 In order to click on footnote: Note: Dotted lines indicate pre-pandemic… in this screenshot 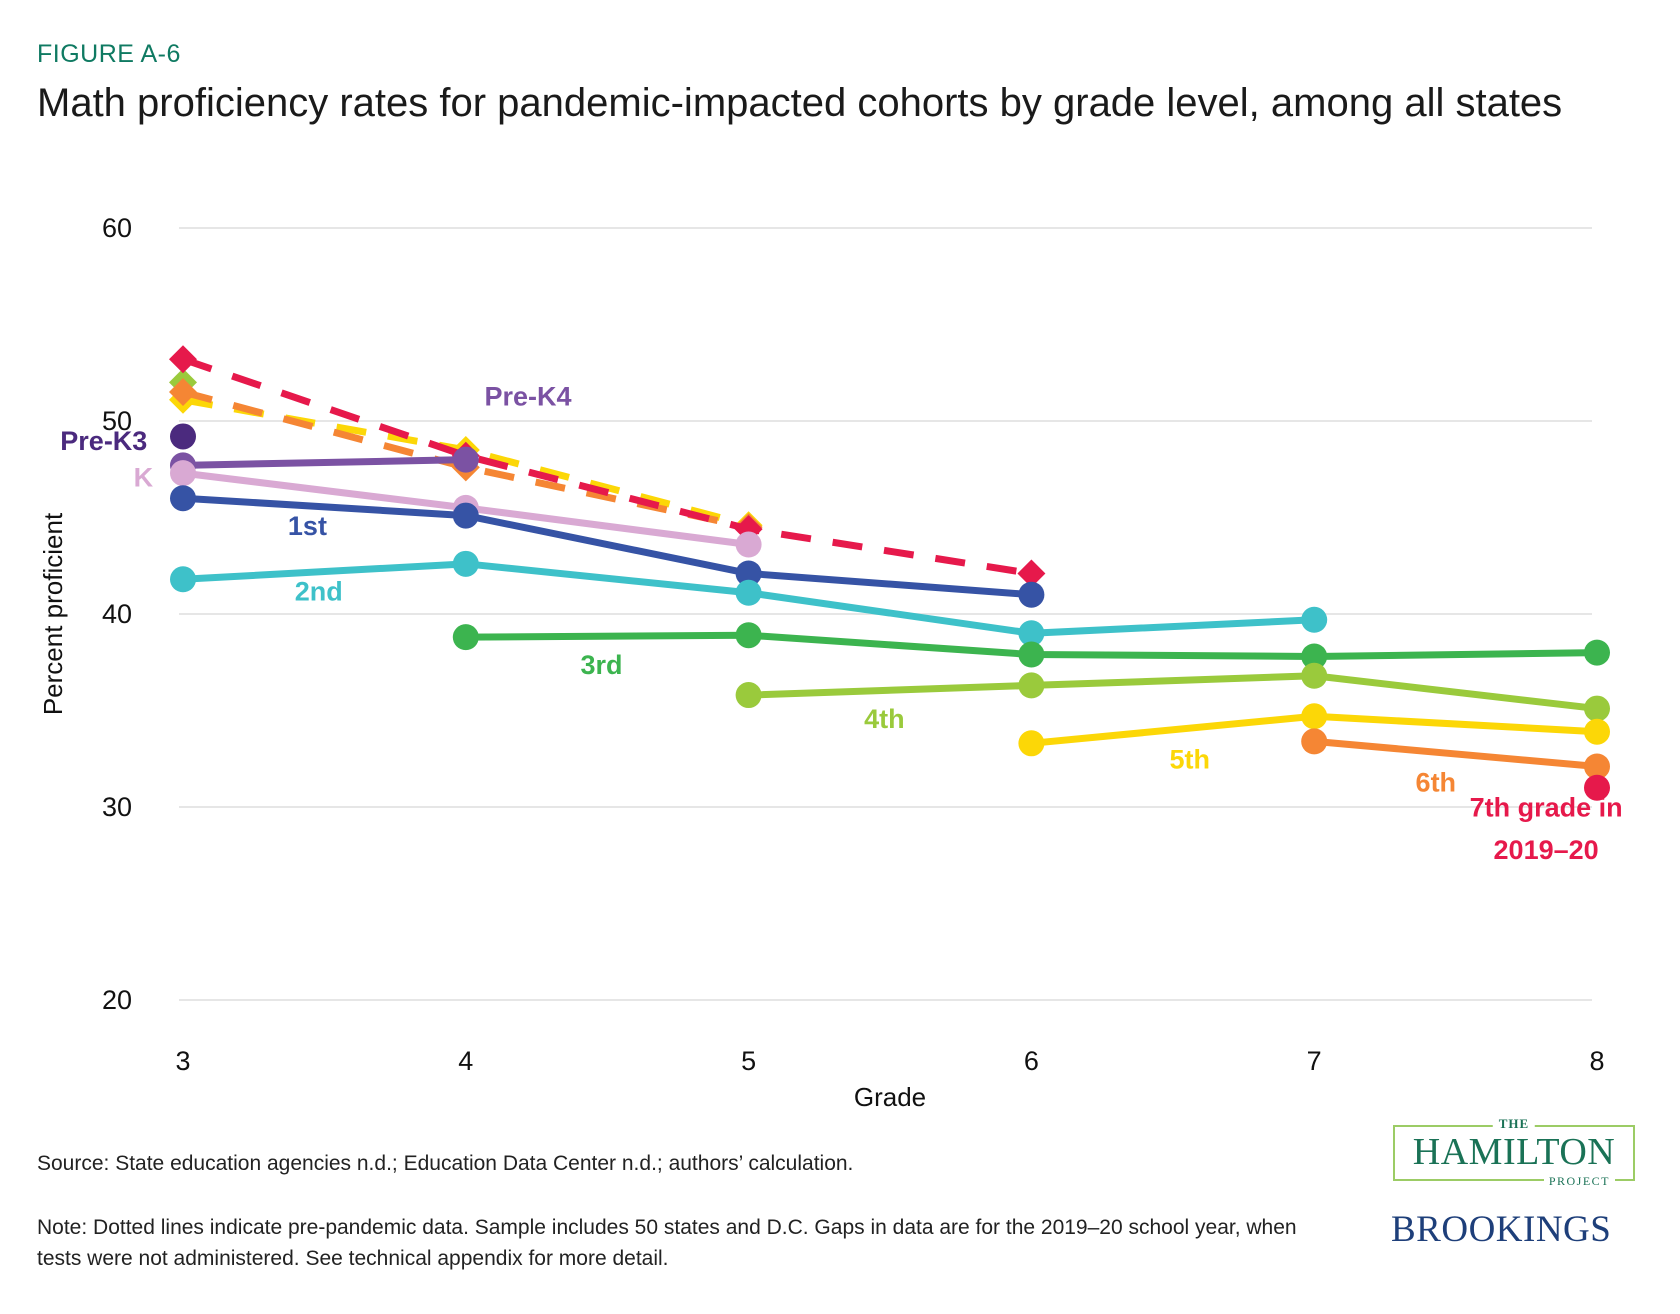, I will do `click(667, 1243)`.